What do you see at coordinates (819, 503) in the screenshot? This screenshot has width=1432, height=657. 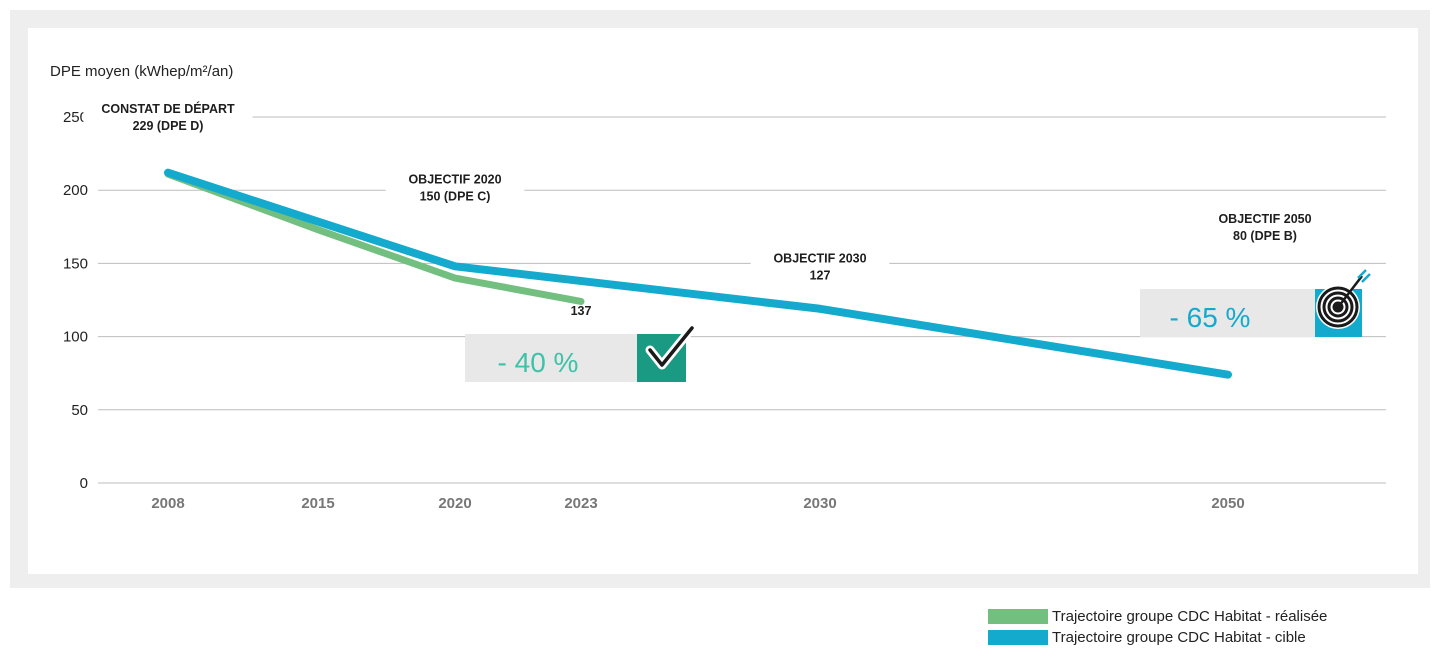 I see `x-tick-label-2030: 2030` at bounding box center [819, 503].